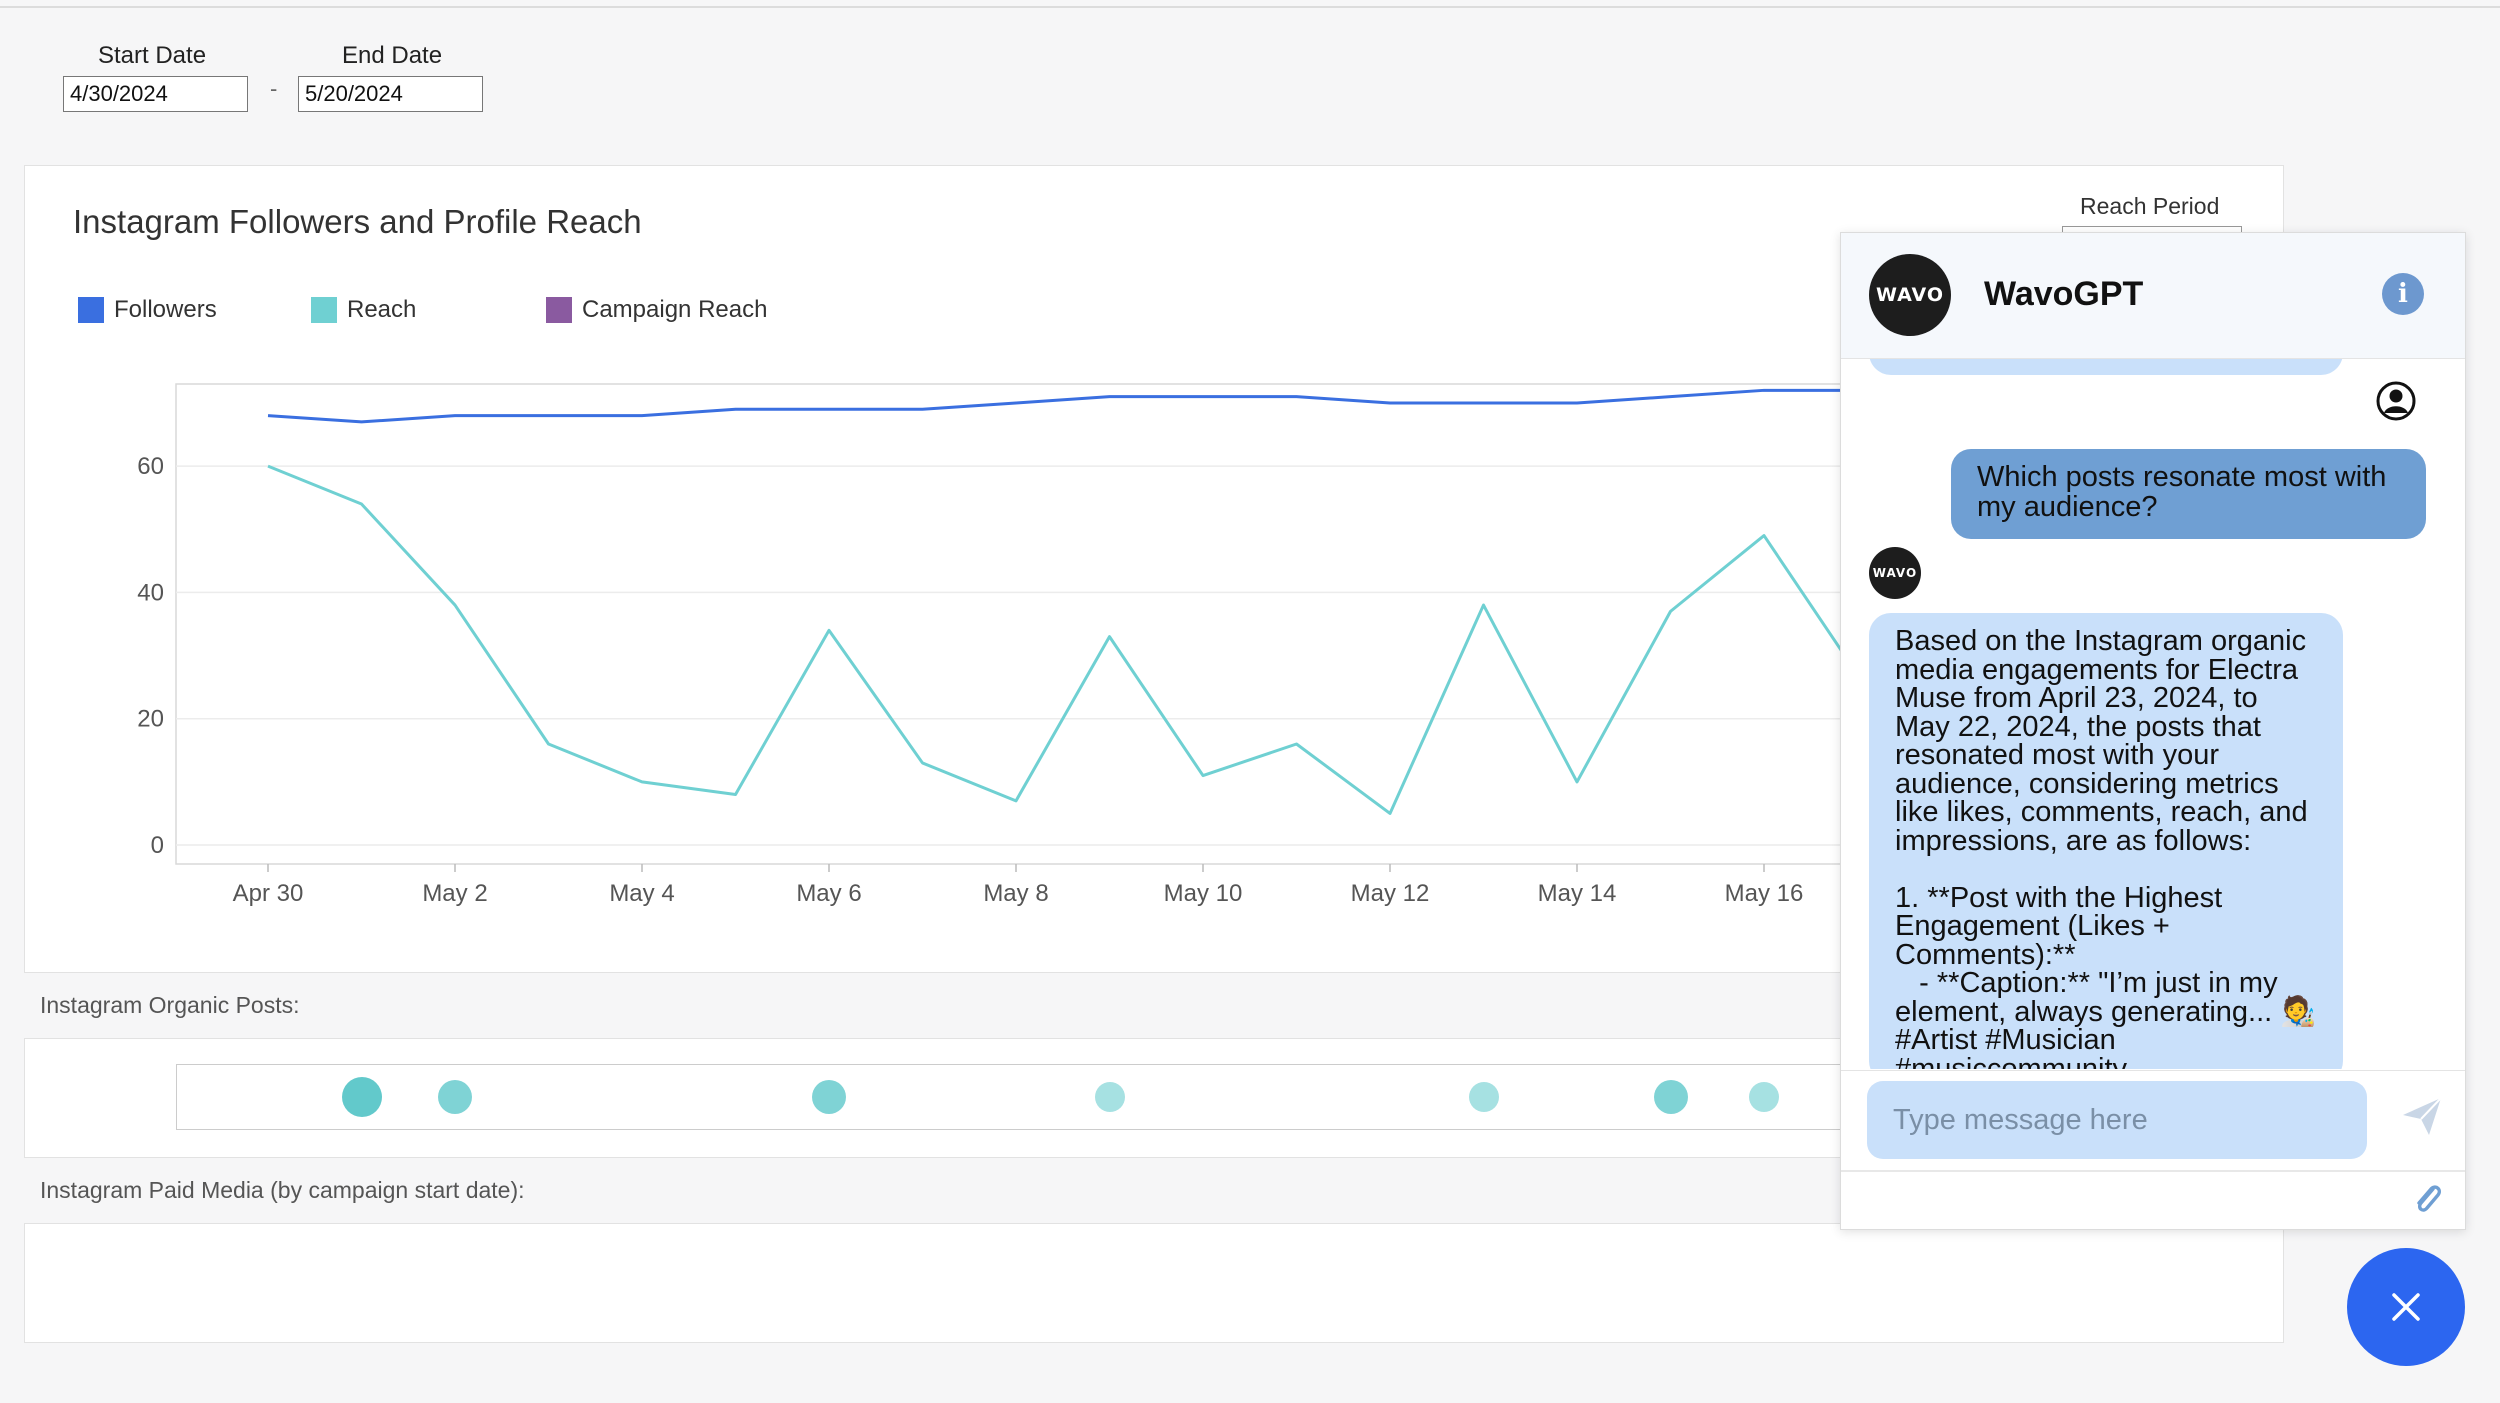  I want to click on paperclip-icon, so click(2427, 1199).